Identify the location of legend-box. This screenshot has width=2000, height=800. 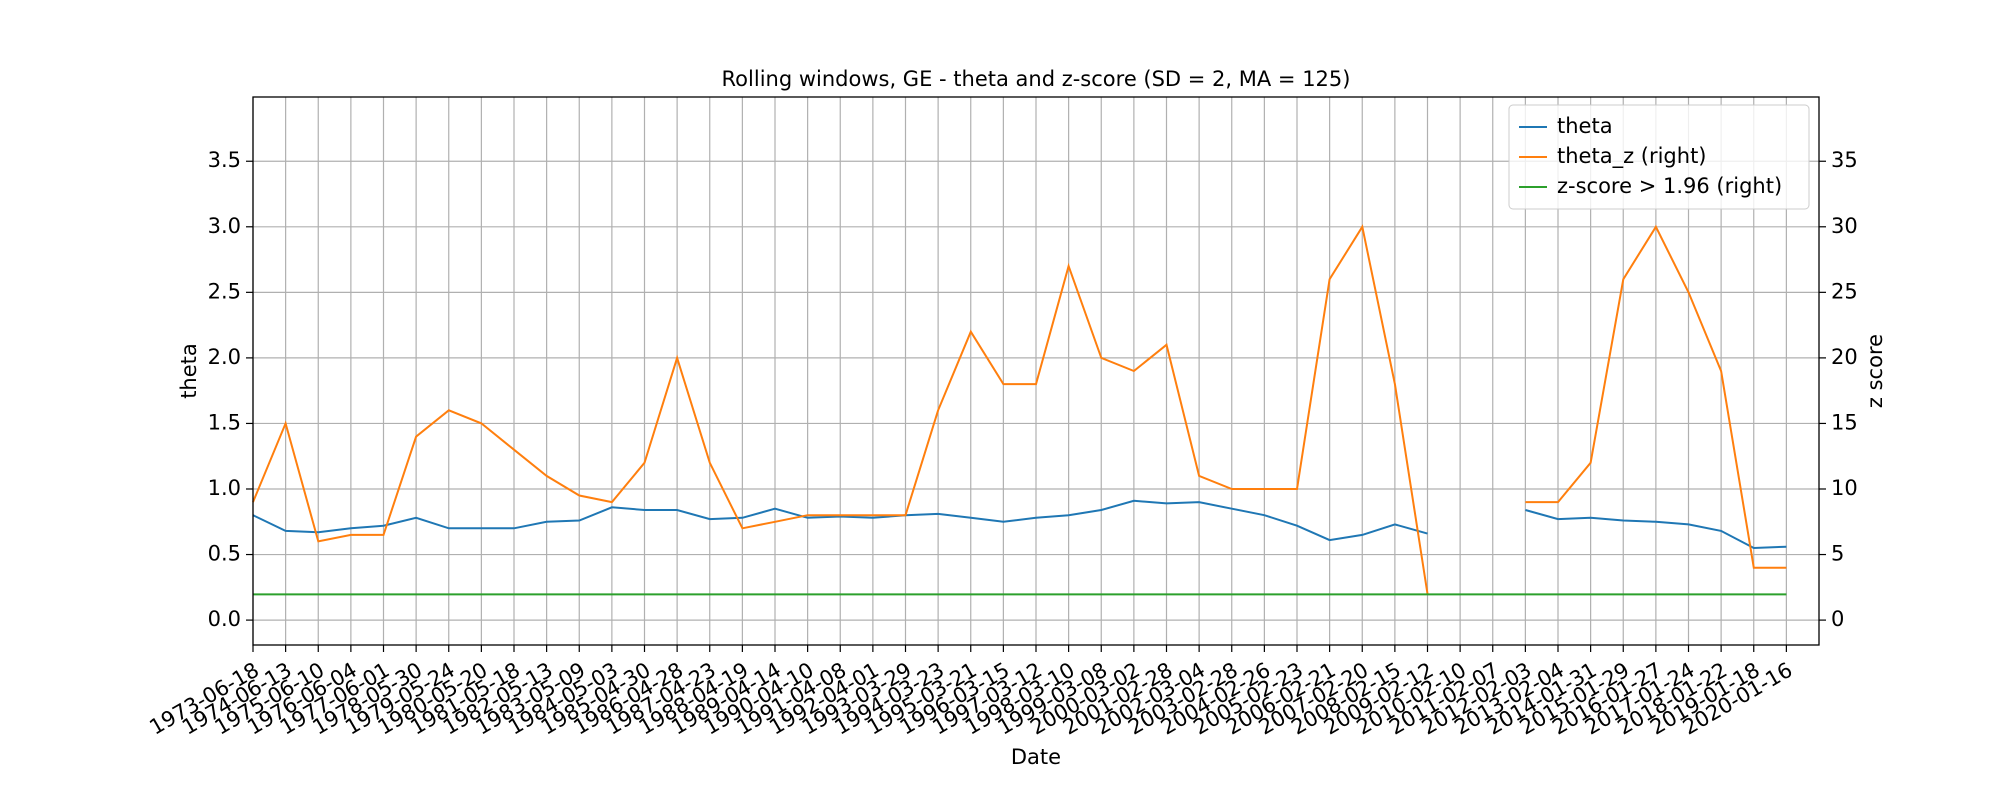
(1659, 157).